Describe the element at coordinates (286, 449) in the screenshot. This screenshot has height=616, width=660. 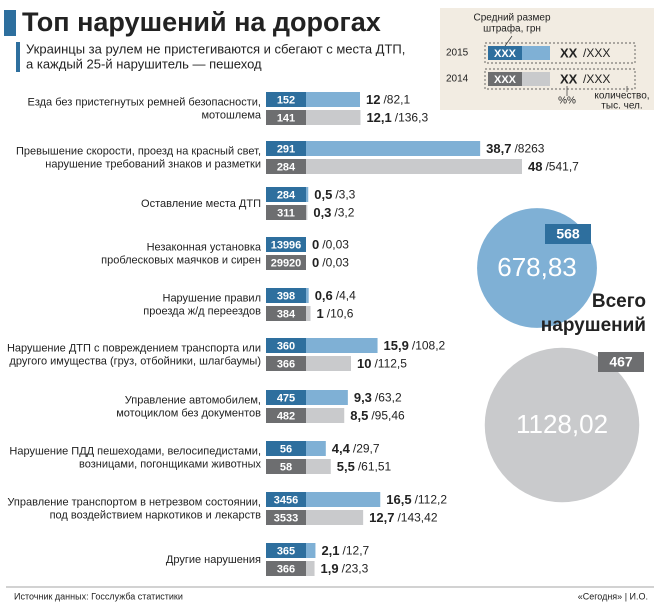
I see `fine-label: 56` at that location.